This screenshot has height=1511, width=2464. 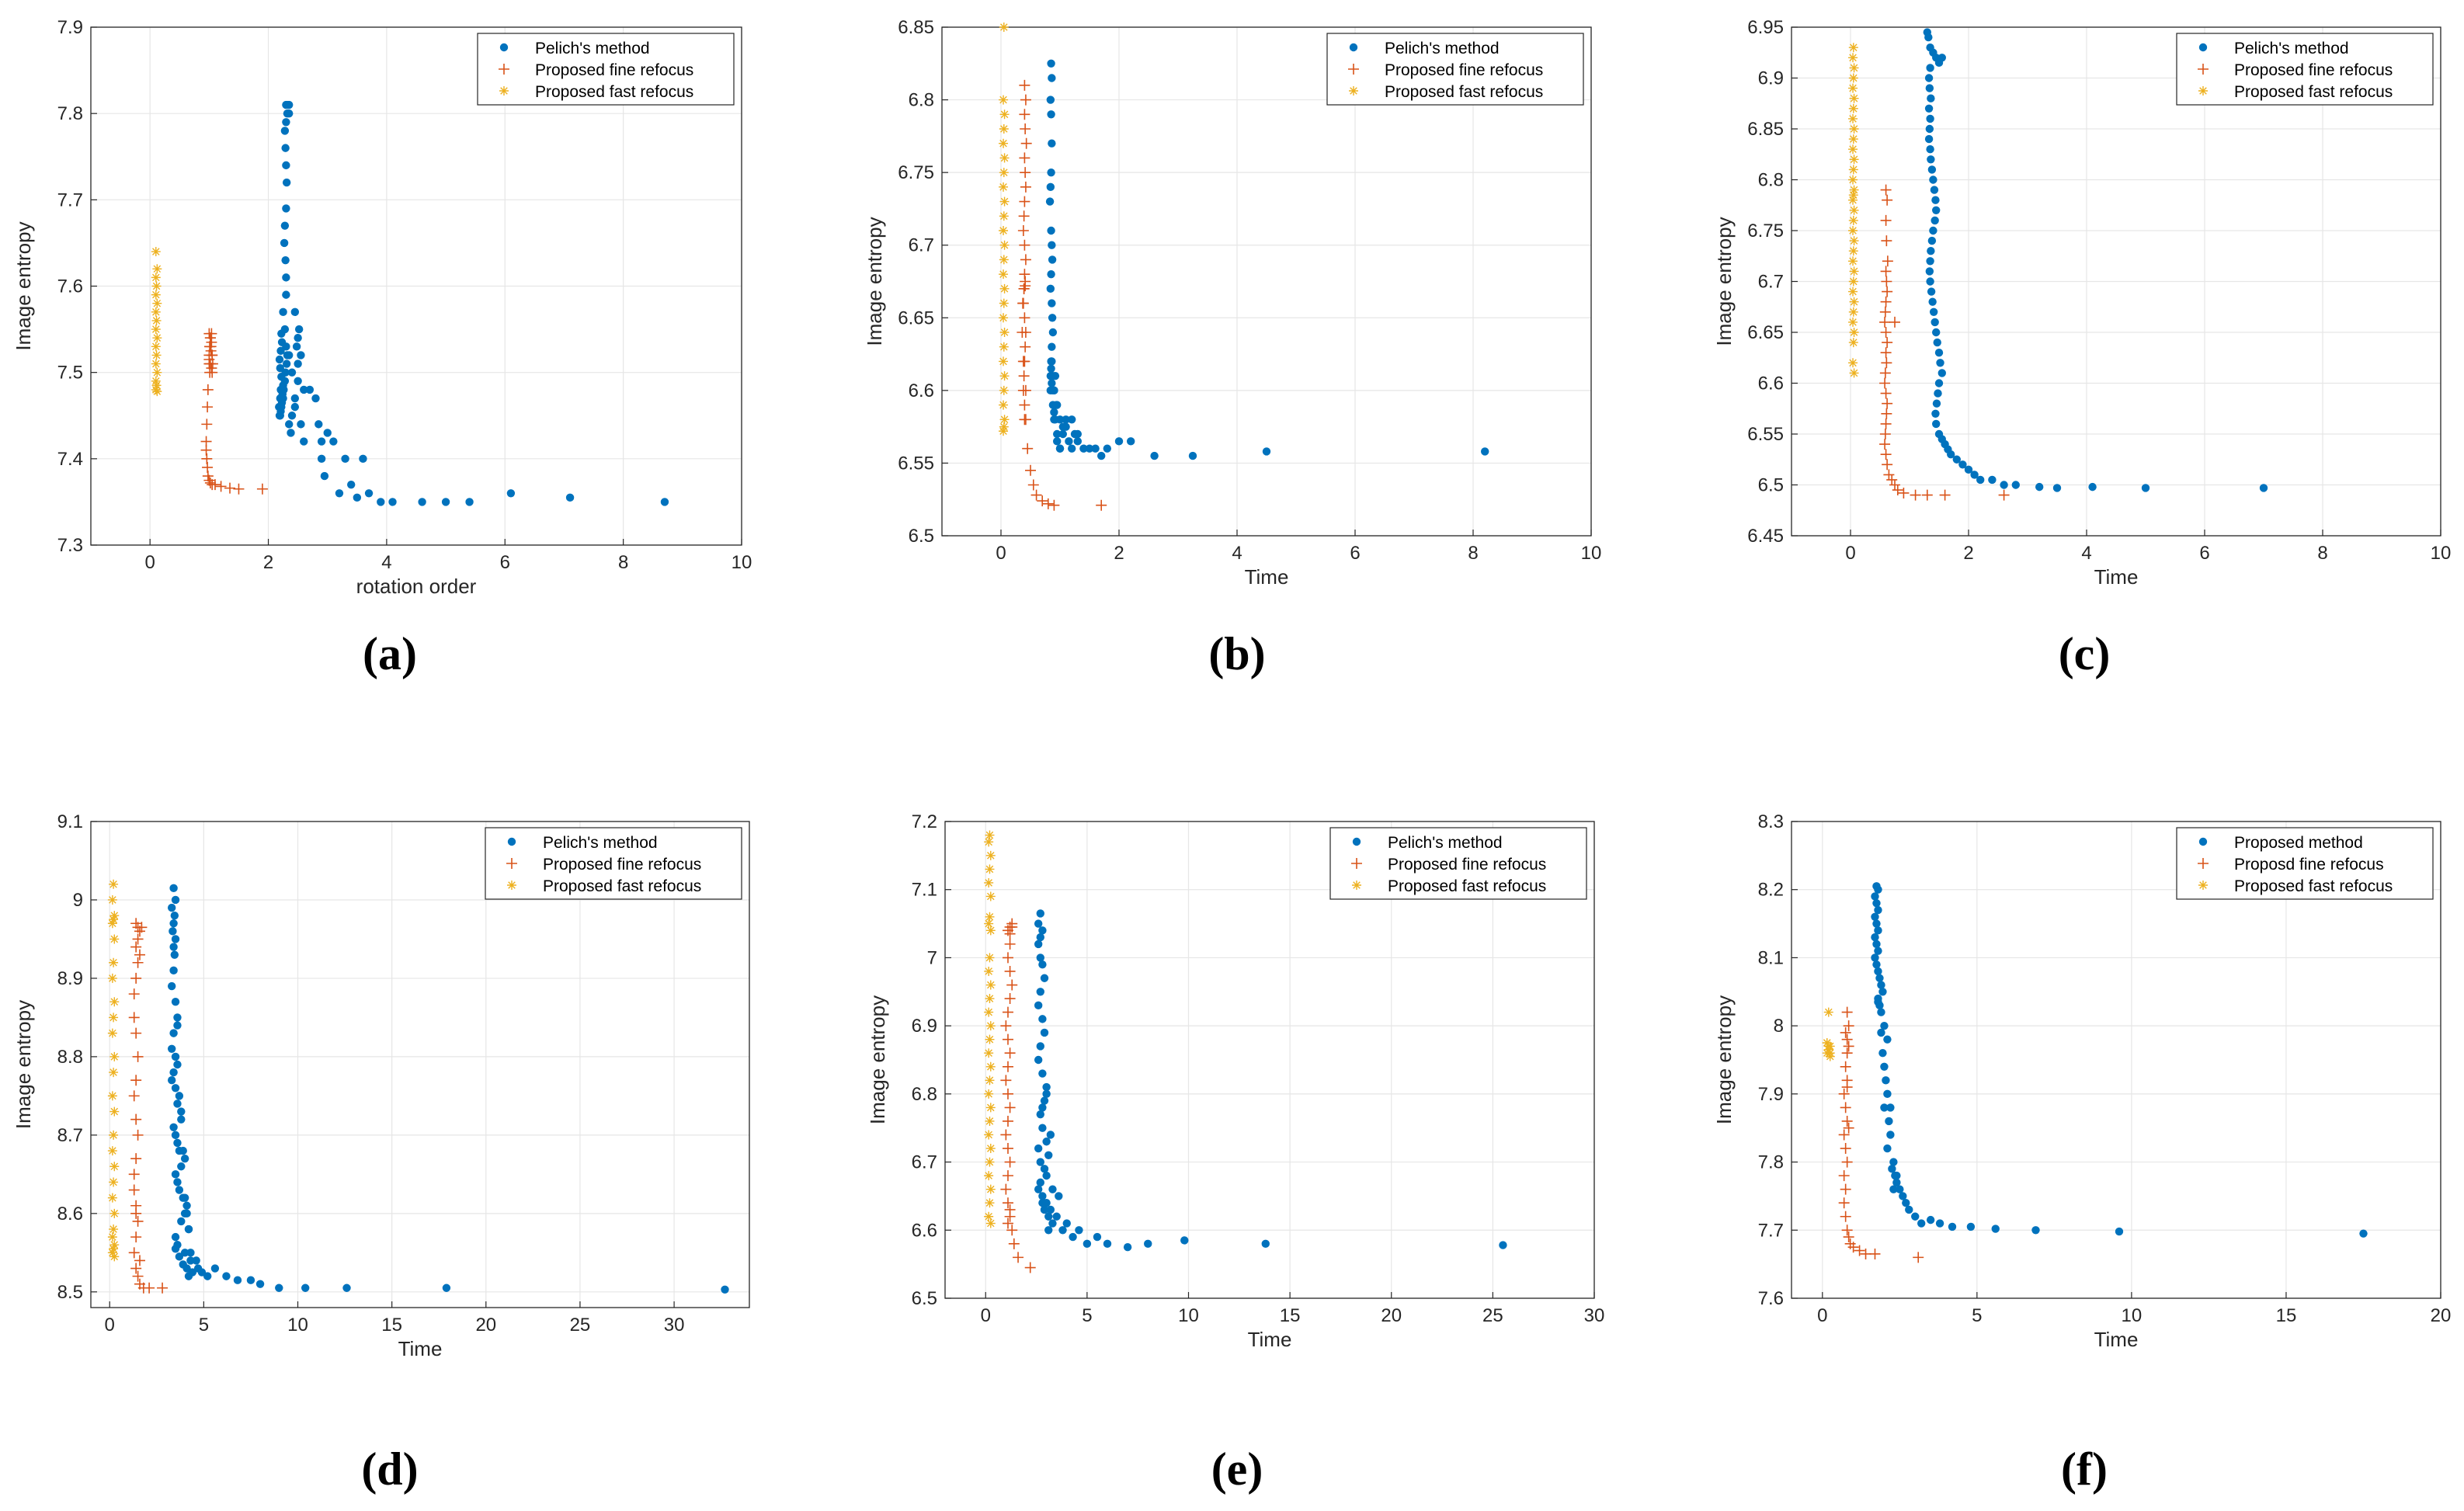 I want to click on y-tick-label: 7.1, so click(x=925, y=890).